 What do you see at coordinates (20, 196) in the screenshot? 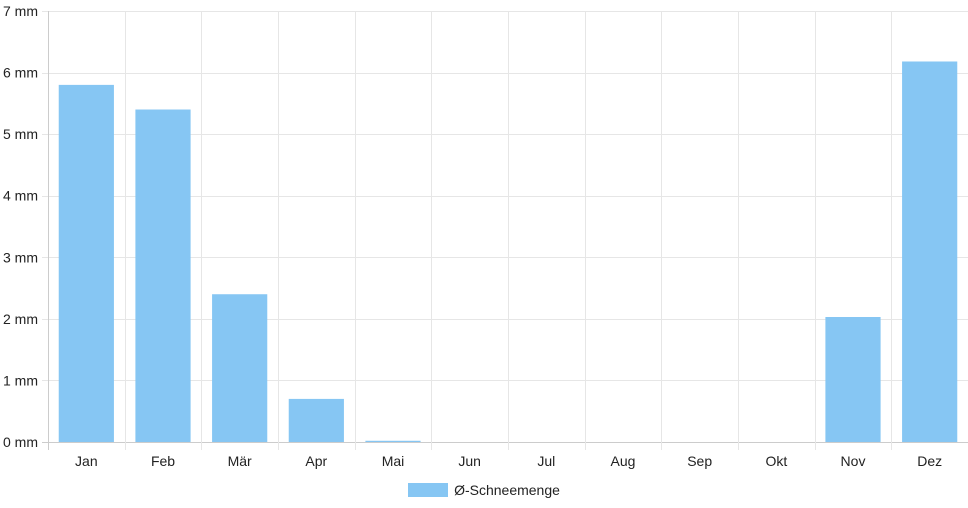
I see `y-tick-label: 4 mm` at bounding box center [20, 196].